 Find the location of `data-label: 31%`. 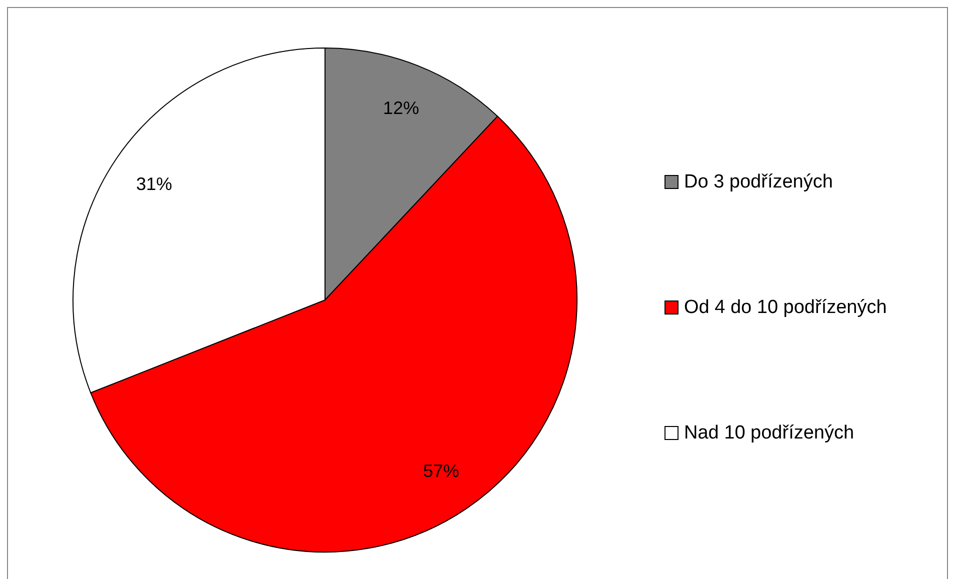

data-label: 31% is located at coordinates (154, 184).